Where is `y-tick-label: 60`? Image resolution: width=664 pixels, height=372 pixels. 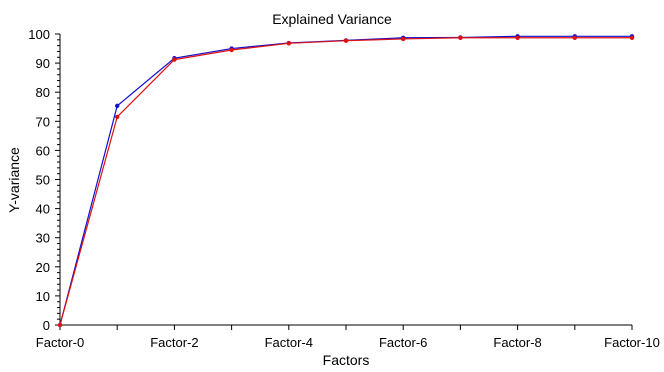
y-tick-label: 60 is located at coordinates (43, 150).